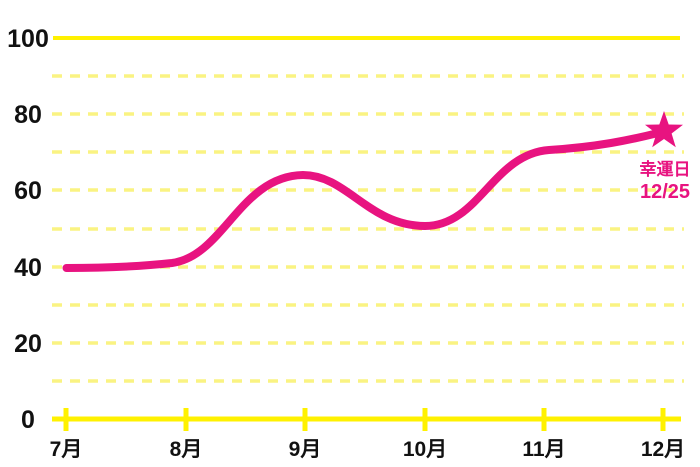 The image size is (700, 467). I want to click on x-axis-label-7: 7月, so click(66, 449).